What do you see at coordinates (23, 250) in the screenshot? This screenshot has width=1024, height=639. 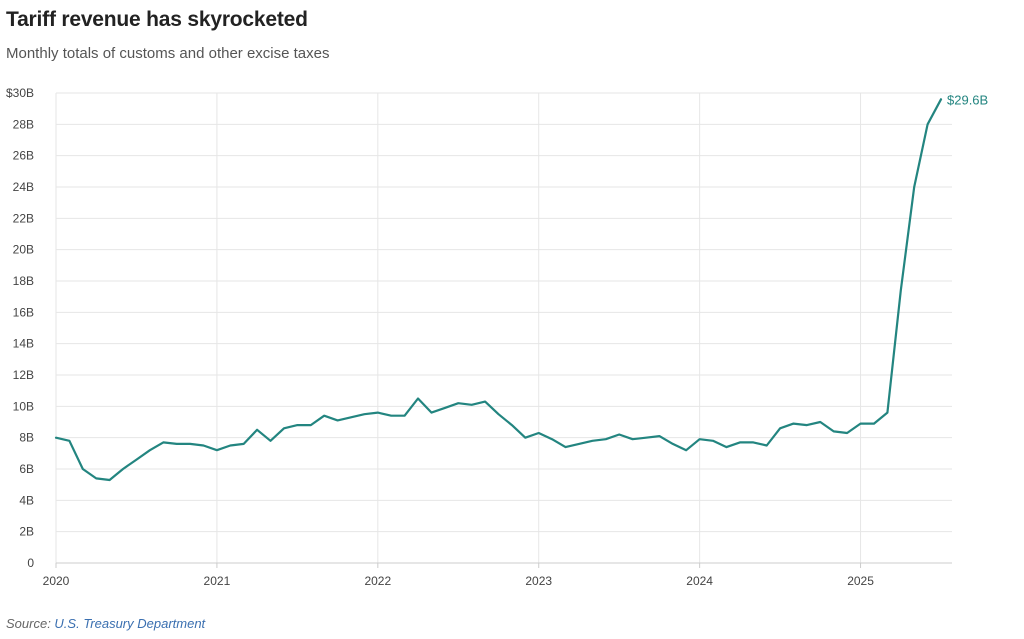 I see `y-tick-label: 20B` at bounding box center [23, 250].